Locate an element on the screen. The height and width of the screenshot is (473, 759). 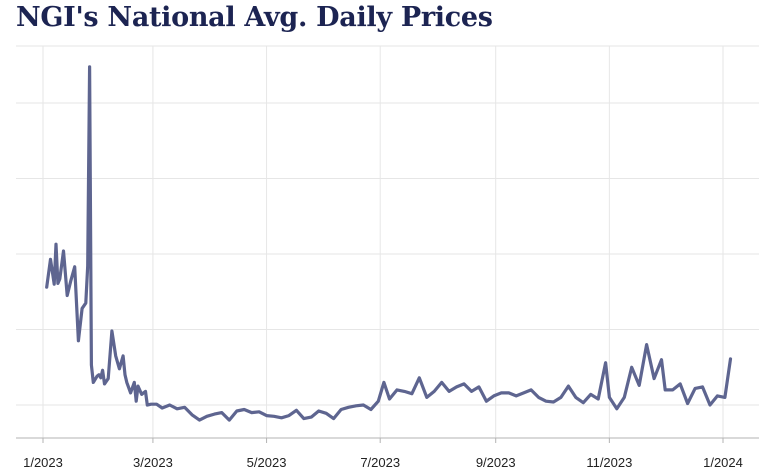
x-tick-label: 1/2023 is located at coordinates (43, 462).